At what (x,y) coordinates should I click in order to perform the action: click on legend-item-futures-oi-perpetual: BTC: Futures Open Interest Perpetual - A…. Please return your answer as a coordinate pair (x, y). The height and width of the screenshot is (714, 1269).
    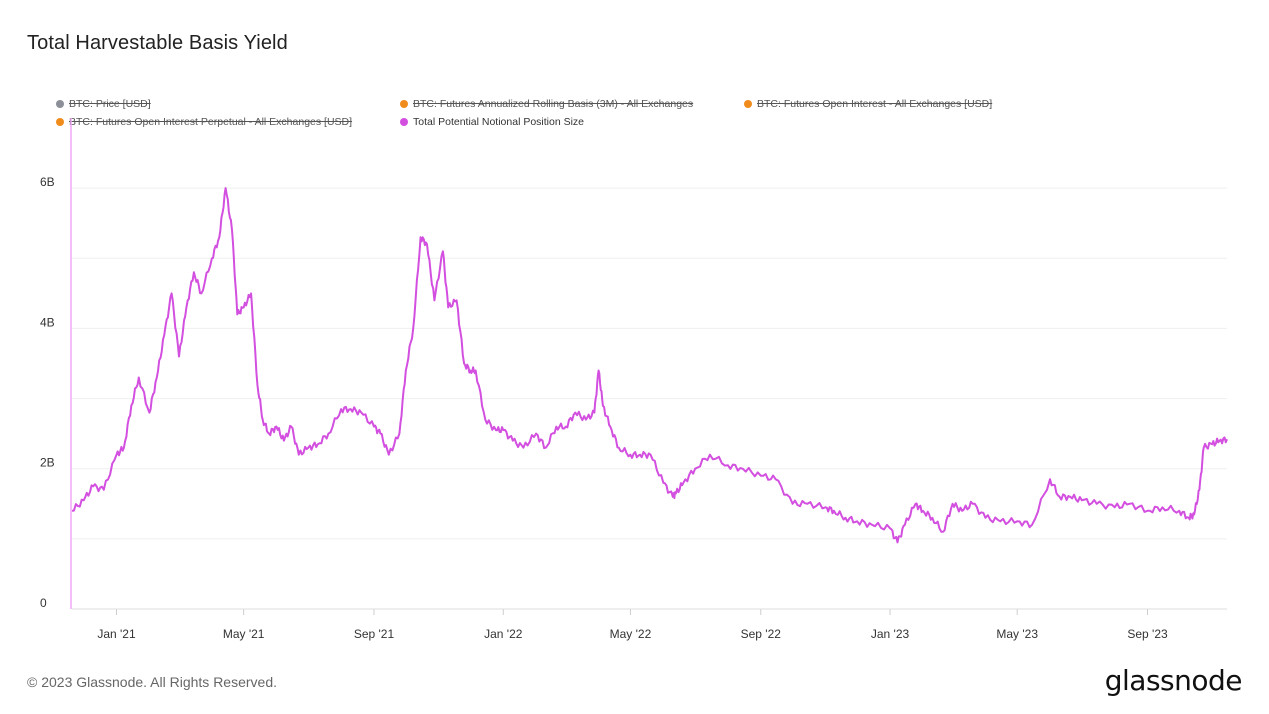
    Looking at the image, I should click on (204, 122).